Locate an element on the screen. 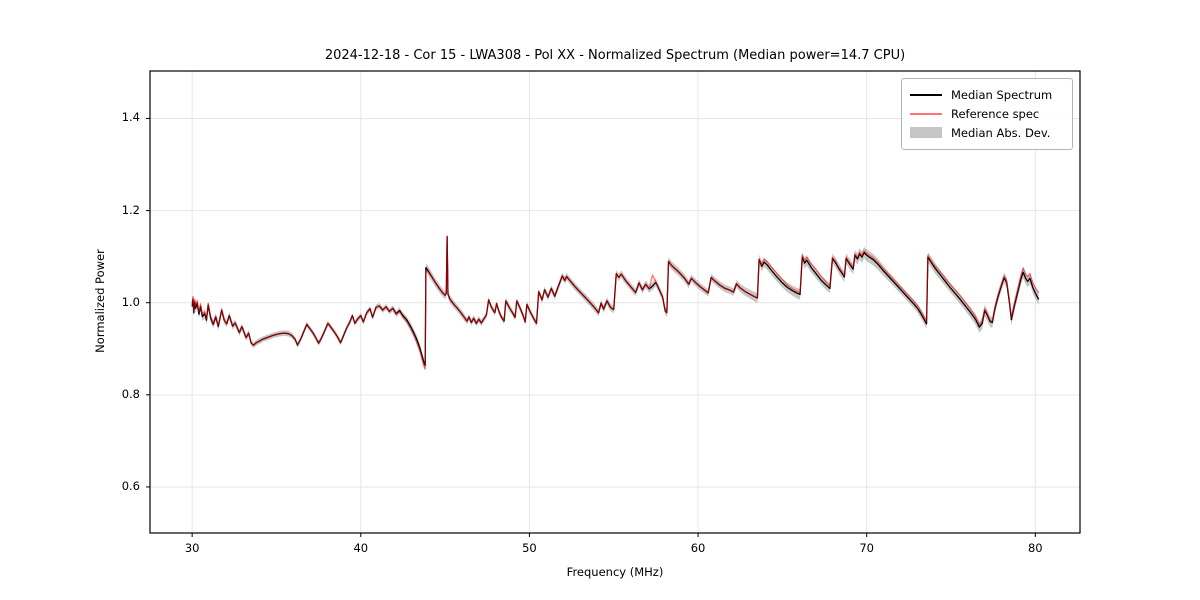 The width and height of the screenshot is (1200, 600). y-tick-label: 1.0 is located at coordinates (130, 301).